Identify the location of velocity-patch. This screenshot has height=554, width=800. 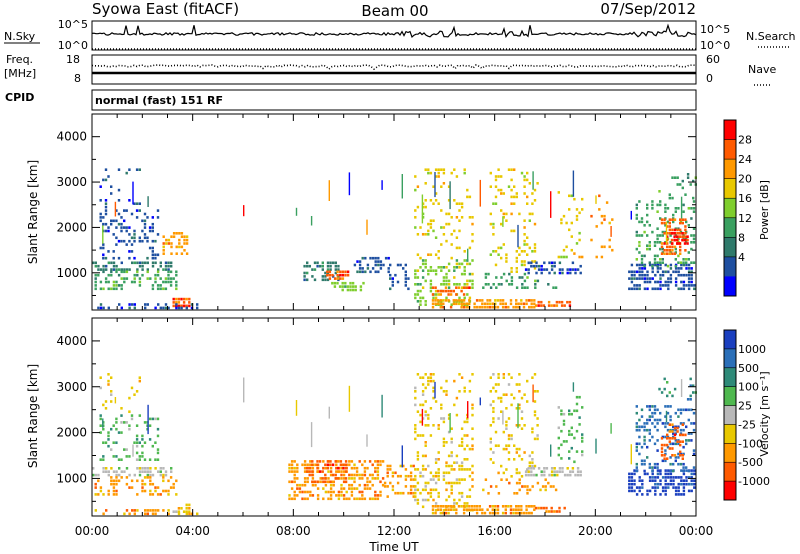
(673, 441).